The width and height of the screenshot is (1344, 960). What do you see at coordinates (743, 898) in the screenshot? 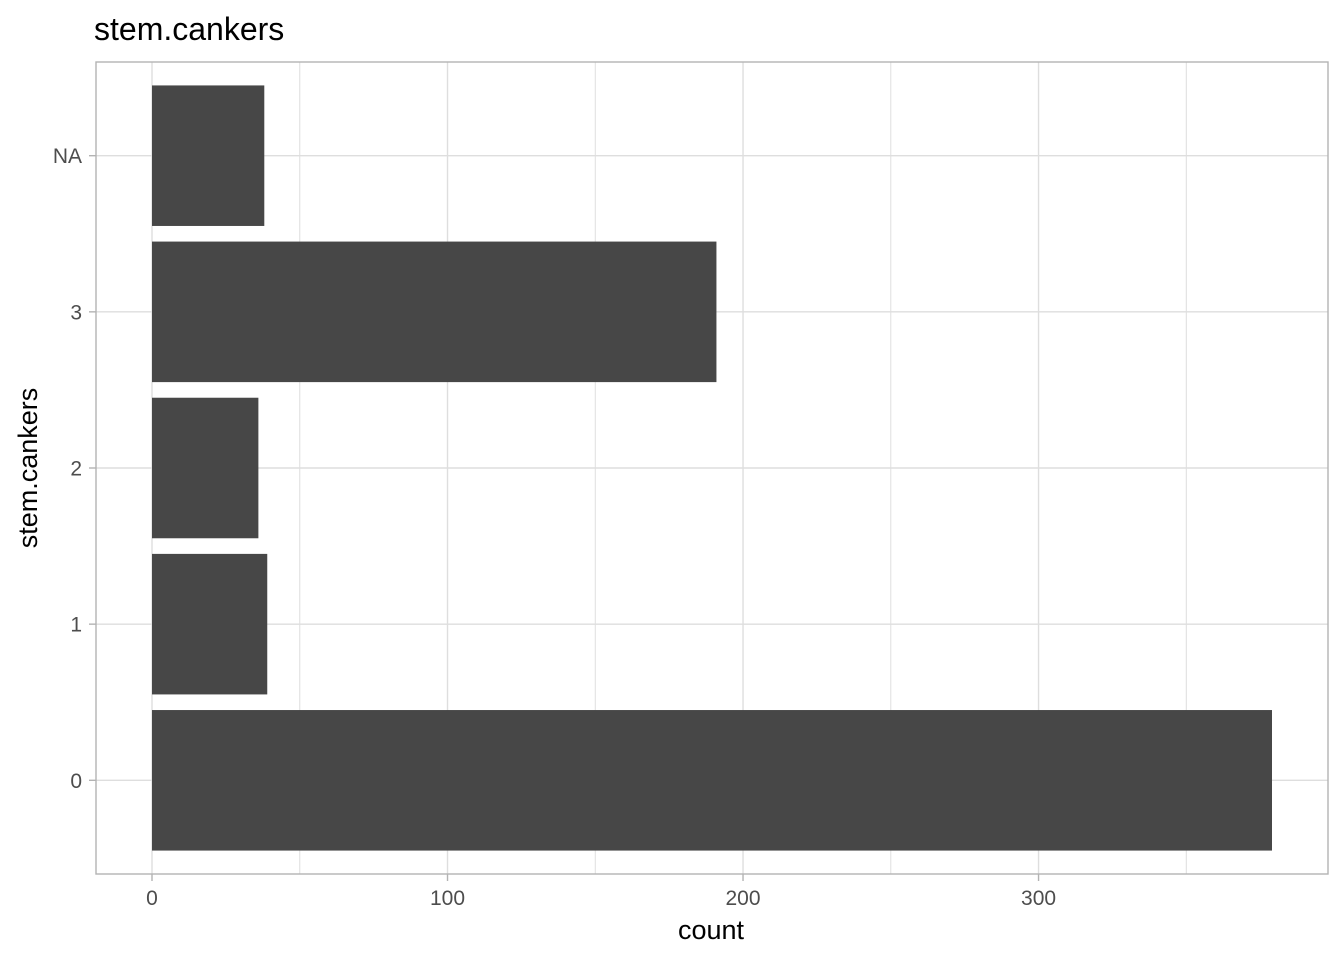
I see `x-tick-label: 200` at bounding box center [743, 898].